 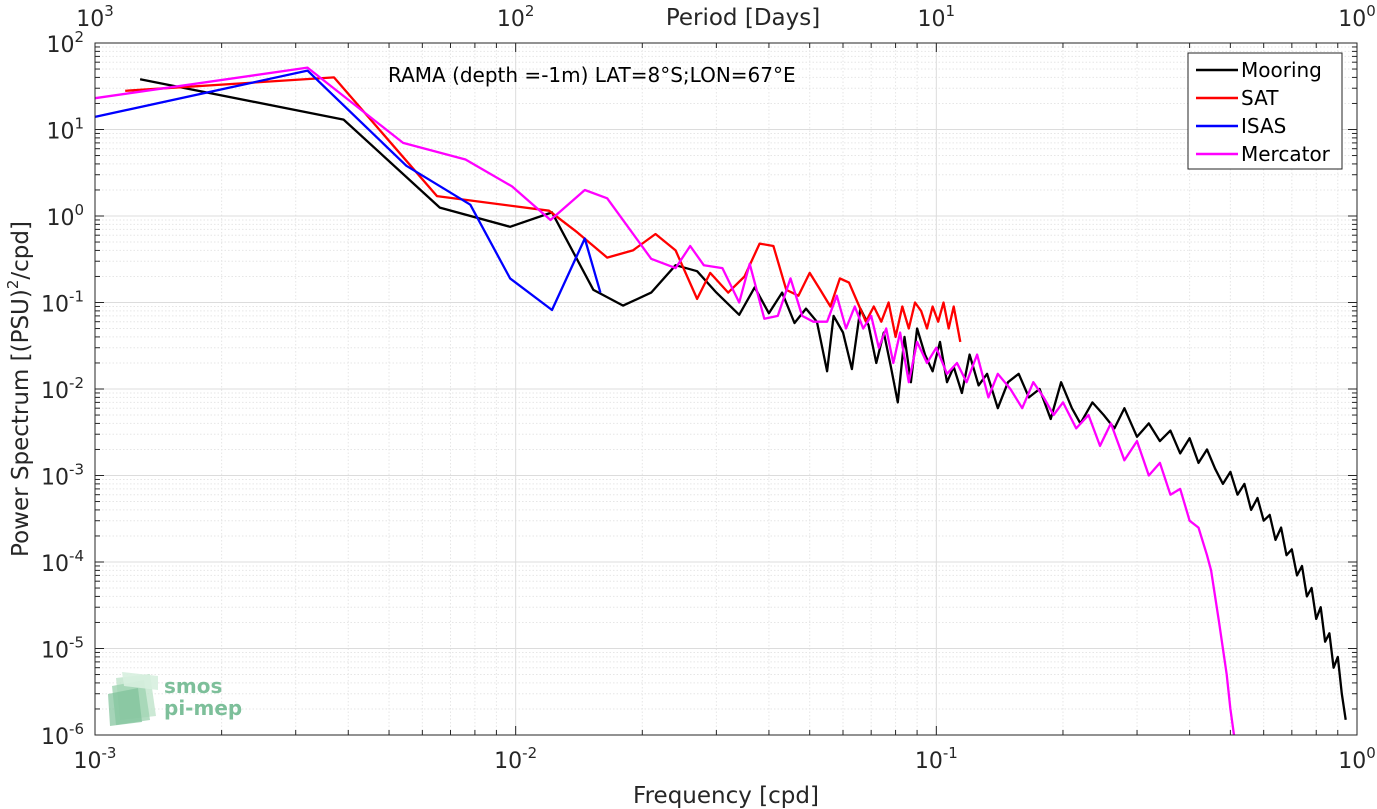 I want to click on y-tick-label: 10⁻⁶, so click(x=62, y=735).